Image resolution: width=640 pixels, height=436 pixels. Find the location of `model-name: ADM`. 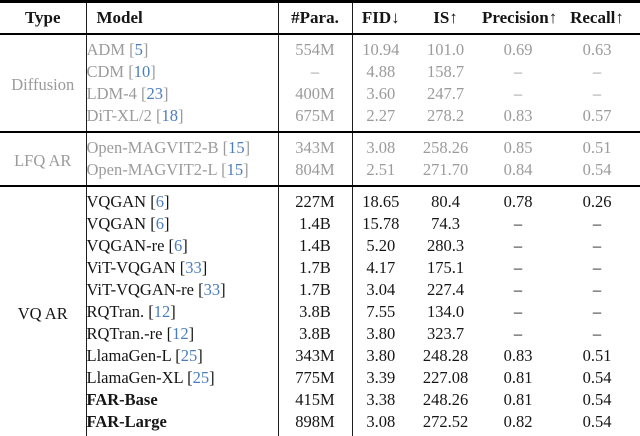

model-name: ADM is located at coordinates (106, 49).